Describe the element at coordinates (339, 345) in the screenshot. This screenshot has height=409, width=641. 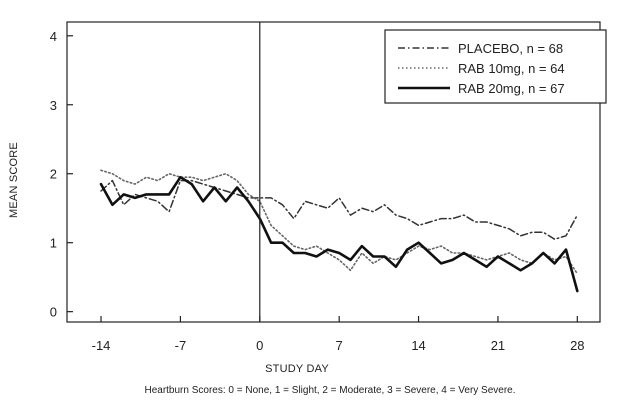
I see `x-tick-label: 7` at that location.